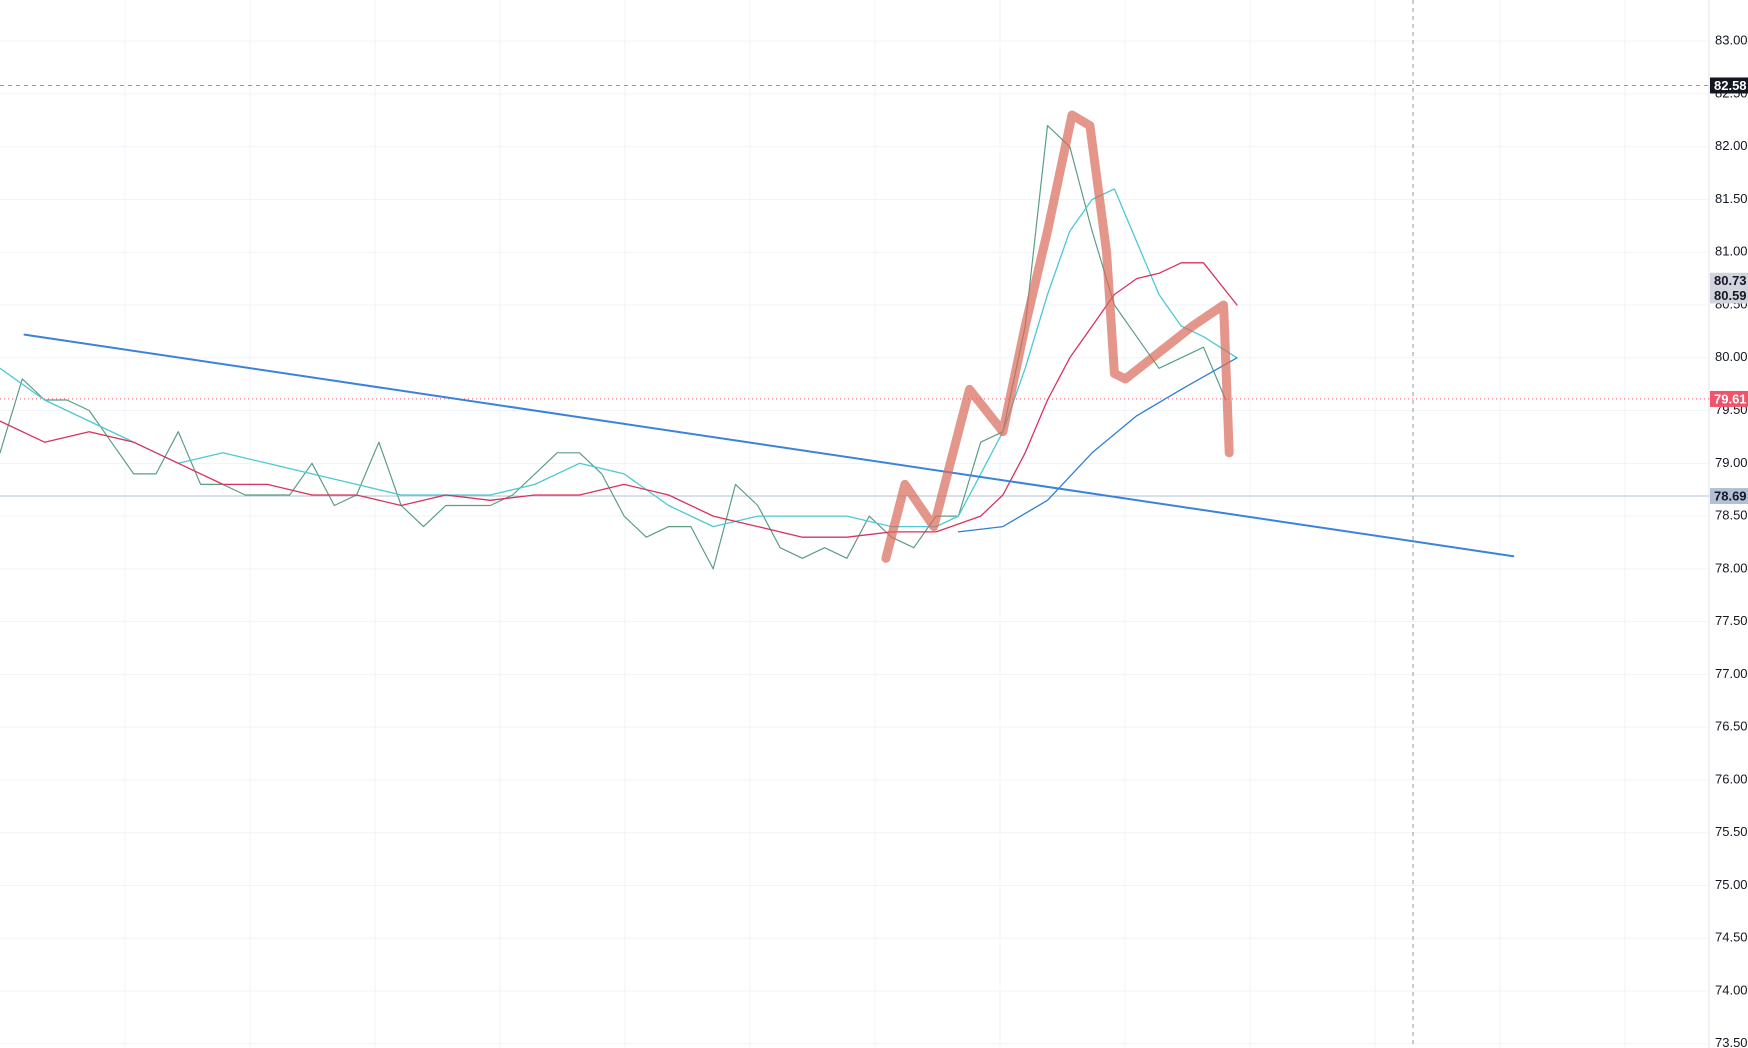 The image size is (1748, 1048). What do you see at coordinates (1731, 831) in the screenshot?
I see `y-tick-label: 75.50` at bounding box center [1731, 831].